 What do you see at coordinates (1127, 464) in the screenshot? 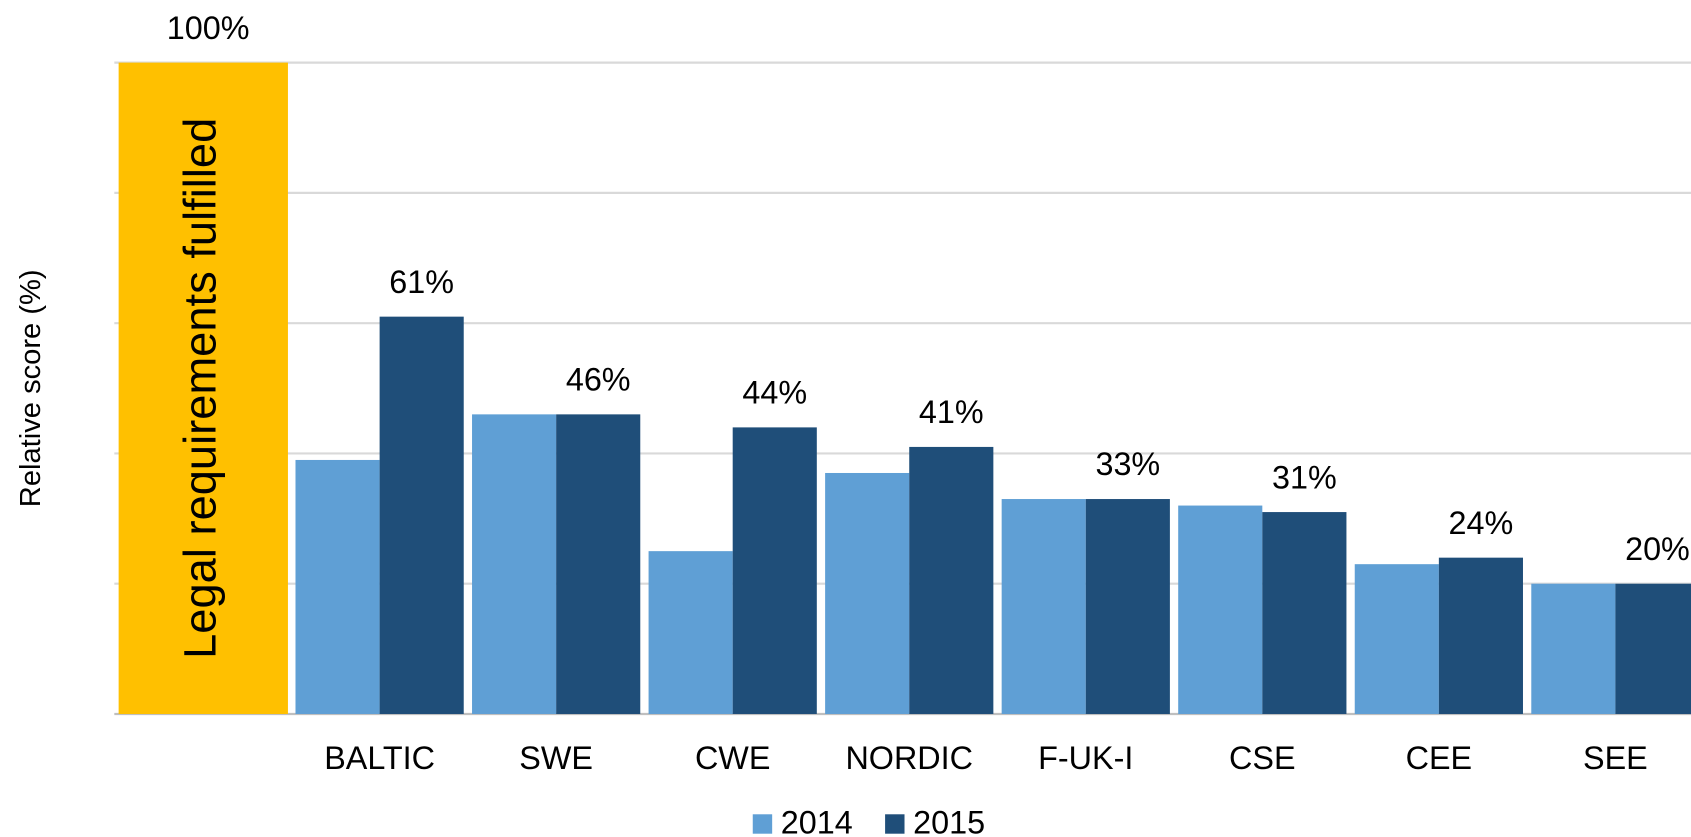
I see `data-label: 33%` at bounding box center [1127, 464].